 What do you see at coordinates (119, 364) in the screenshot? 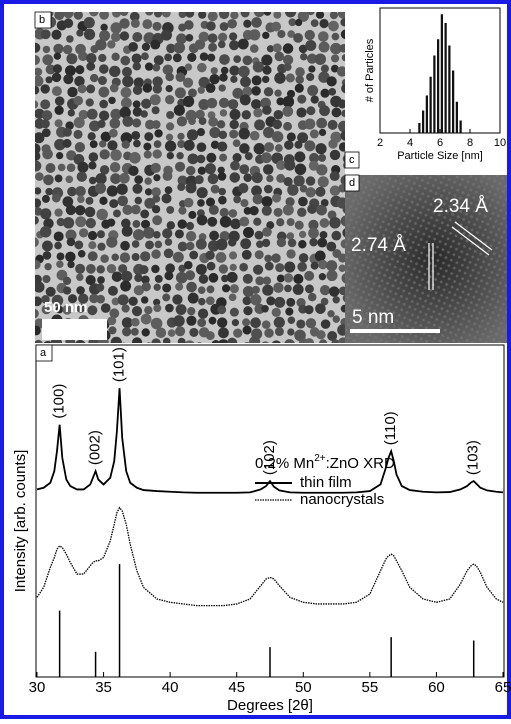
I see `peak-label: (101)` at bounding box center [119, 364].